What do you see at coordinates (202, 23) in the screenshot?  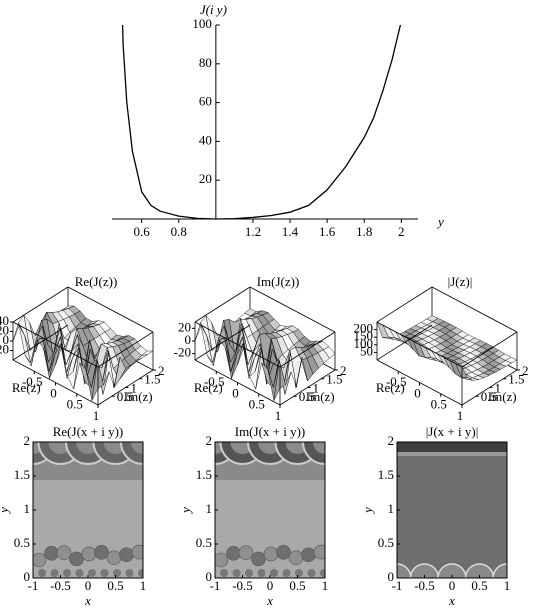 I see `y-tick-label: 100` at bounding box center [202, 23].